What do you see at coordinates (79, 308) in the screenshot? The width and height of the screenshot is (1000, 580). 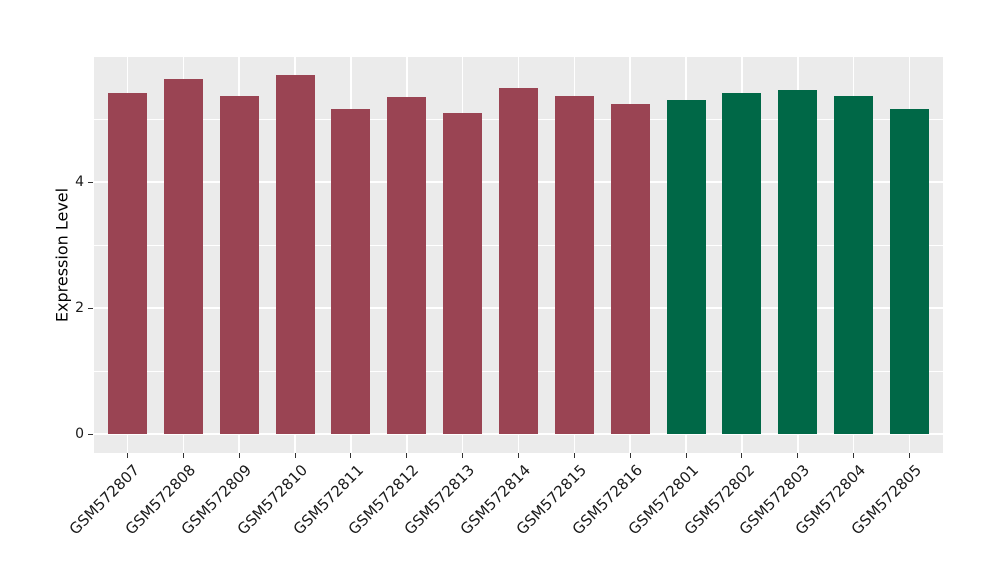 I see `y-tick-label: 2` at bounding box center [79, 308].